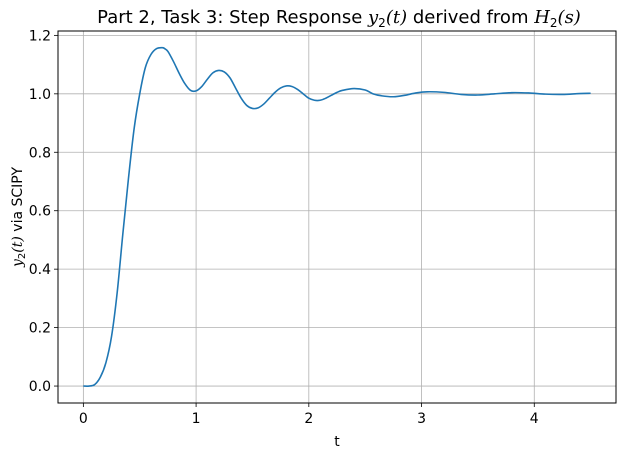  What do you see at coordinates (373, 17) in the screenshot?
I see `title-y-symbol: y` at bounding box center [373, 17].